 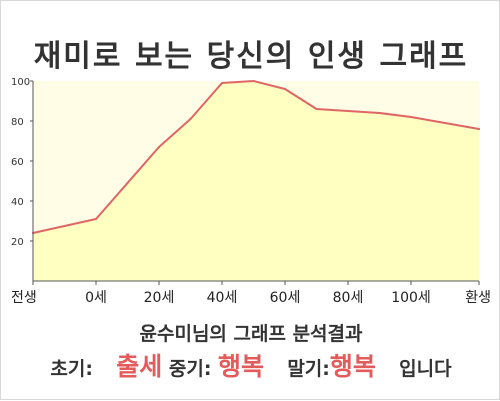 I want to click on y-tick-label: 40, so click(x=17, y=202).